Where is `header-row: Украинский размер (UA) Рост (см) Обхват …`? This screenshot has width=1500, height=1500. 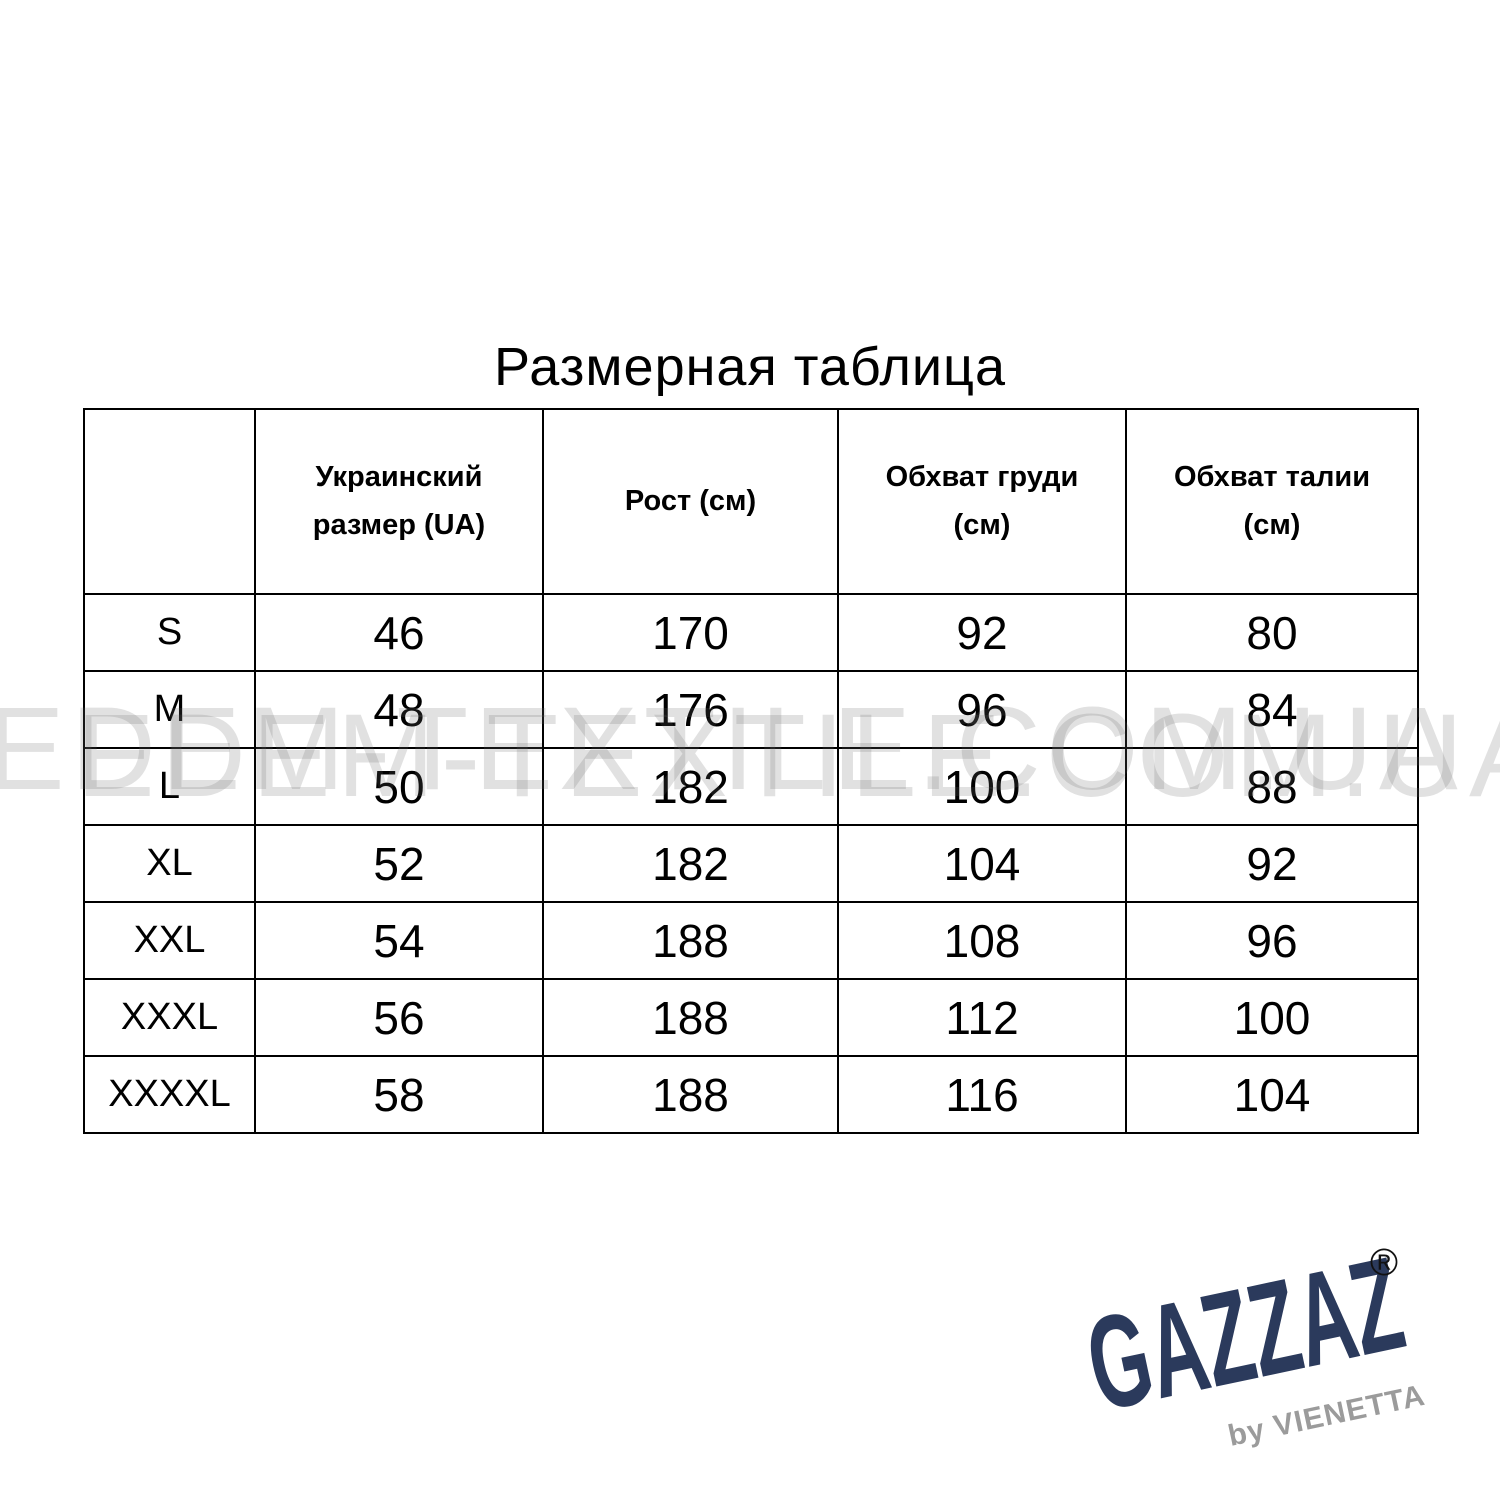
header-row: Украинский размер (UA) Рост (см) Обхват … is located at coordinates (751, 501).